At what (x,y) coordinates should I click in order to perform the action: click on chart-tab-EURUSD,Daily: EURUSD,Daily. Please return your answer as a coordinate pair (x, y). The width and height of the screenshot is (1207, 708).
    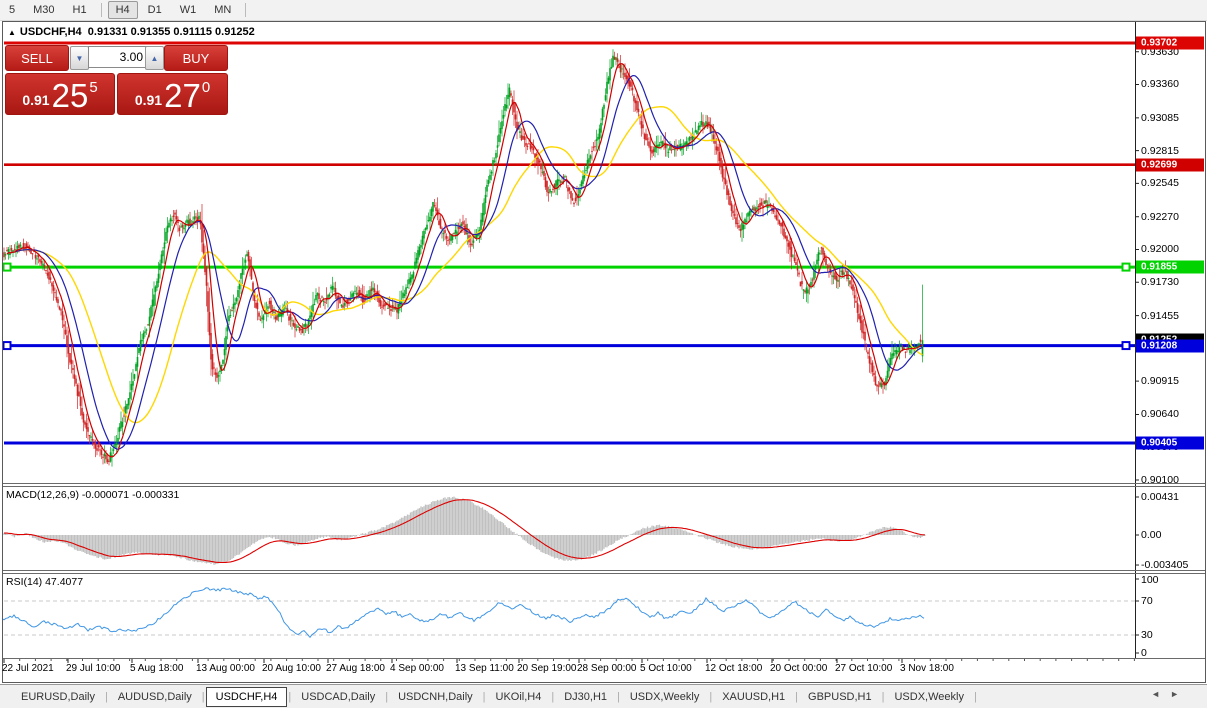
    Looking at the image, I should click on (58, 696).